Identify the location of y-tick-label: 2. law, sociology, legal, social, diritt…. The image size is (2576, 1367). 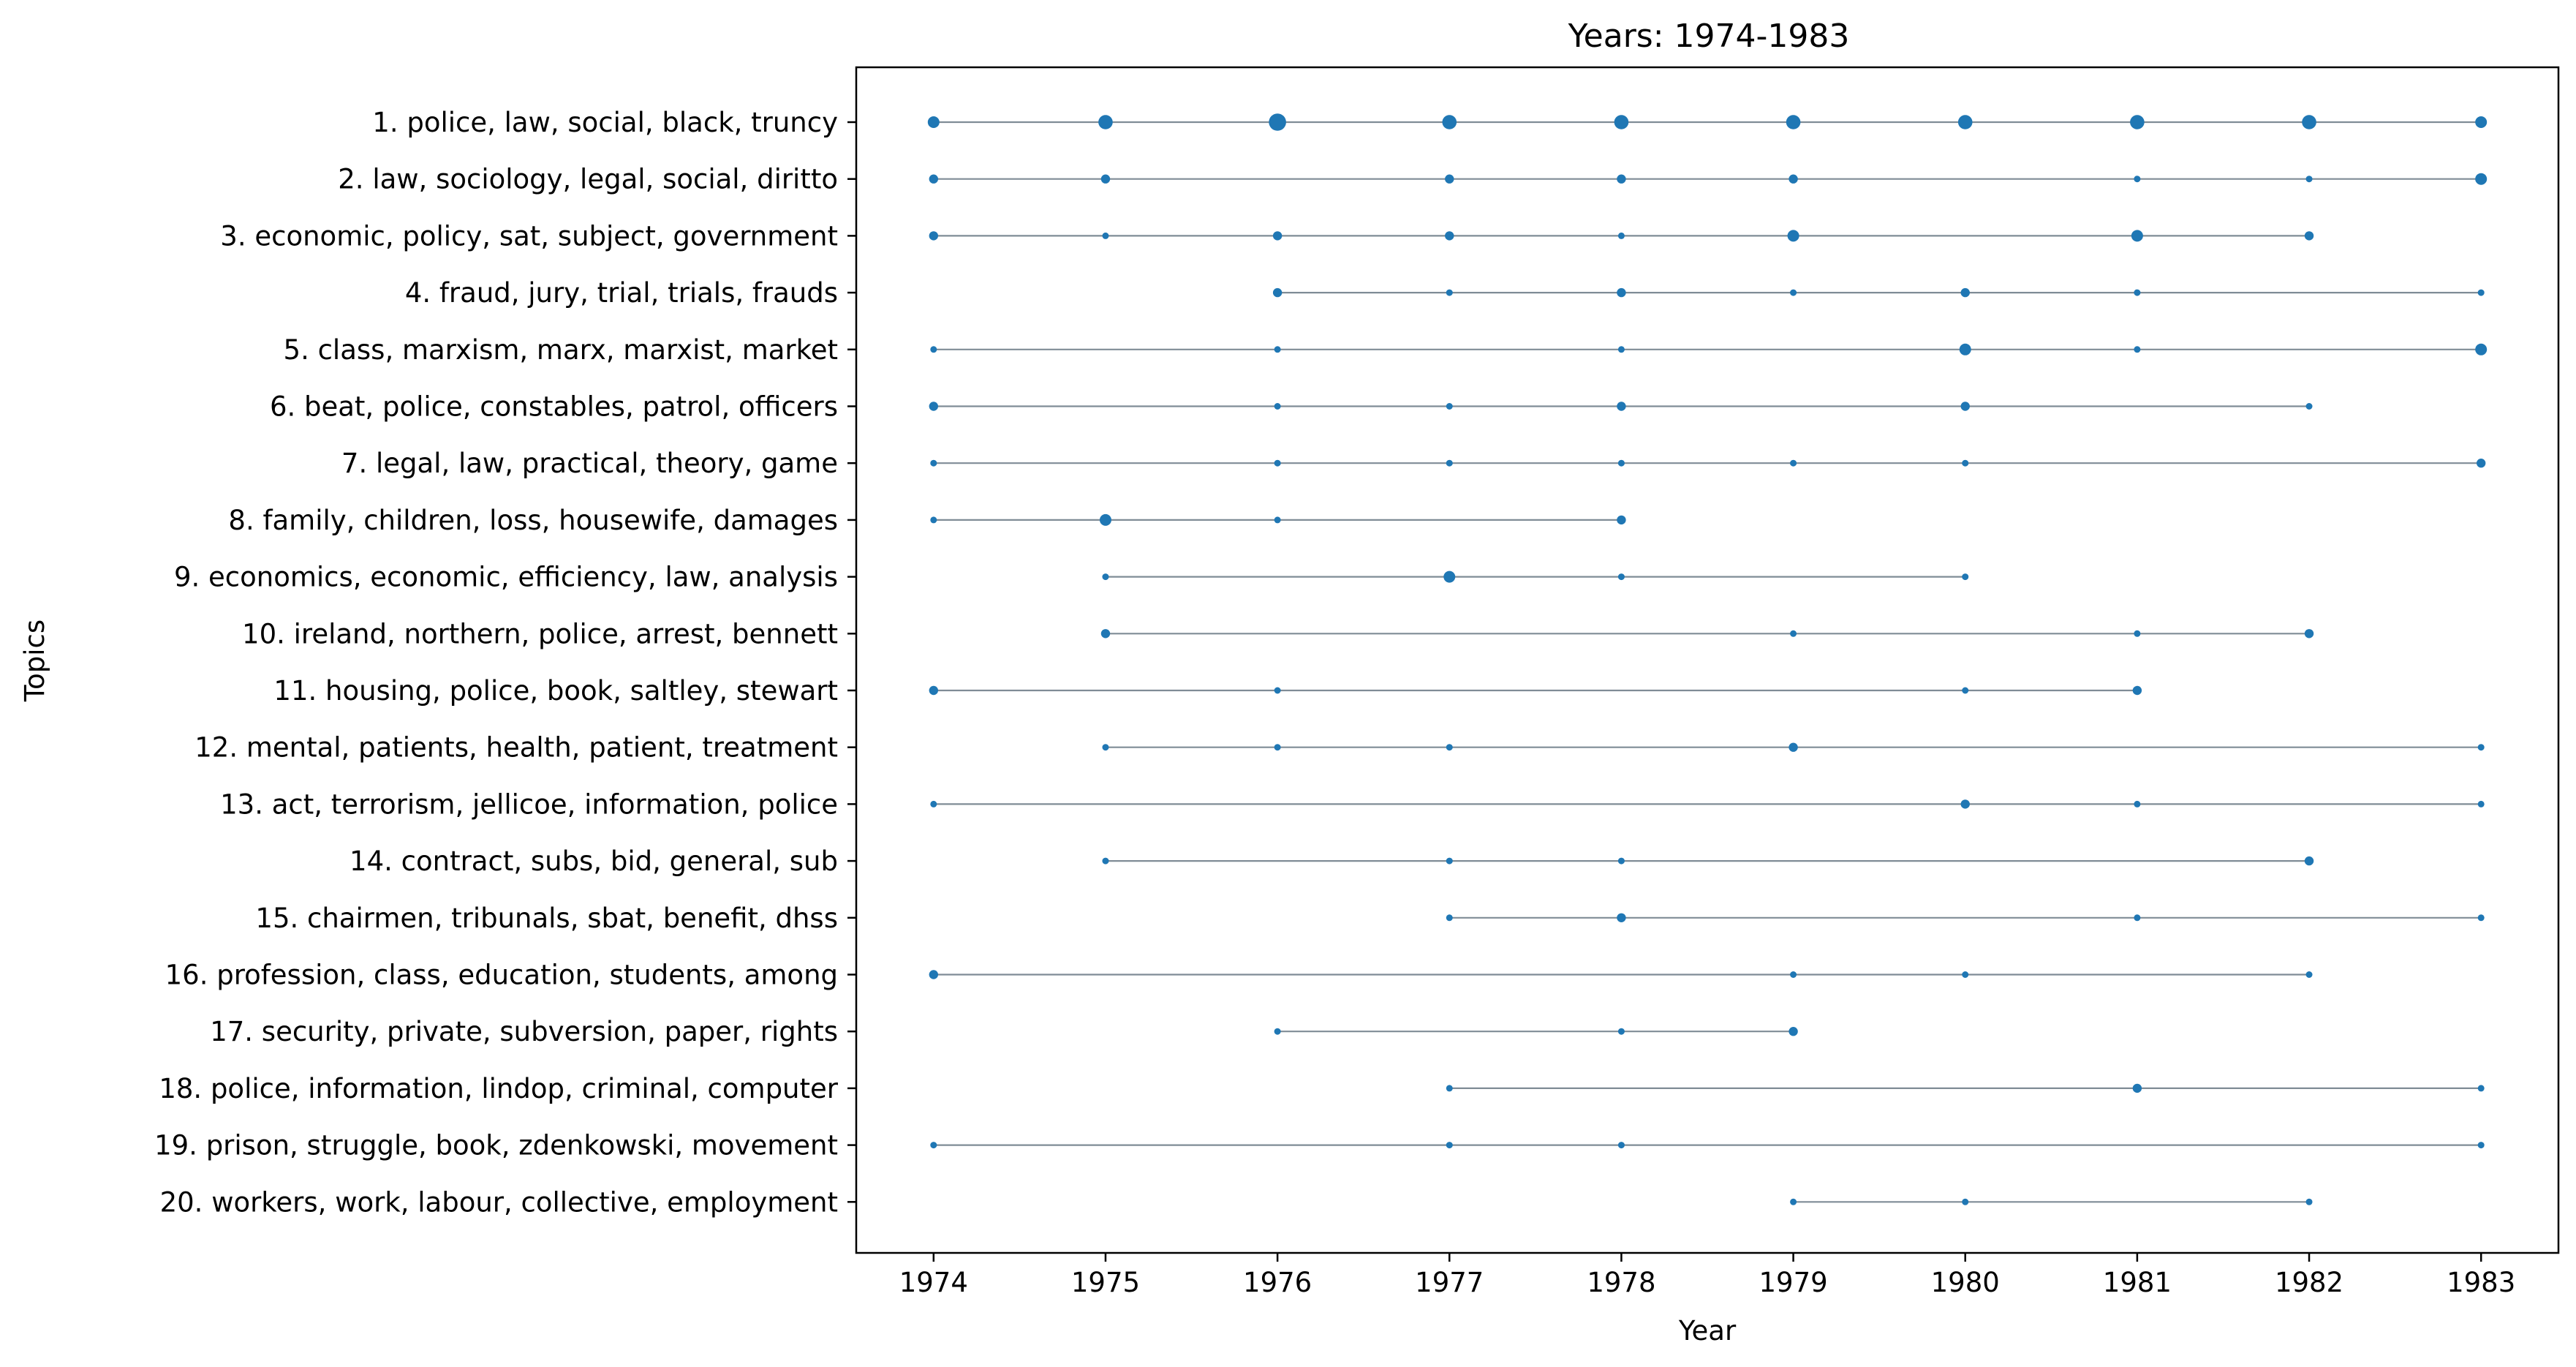
(588, 179).